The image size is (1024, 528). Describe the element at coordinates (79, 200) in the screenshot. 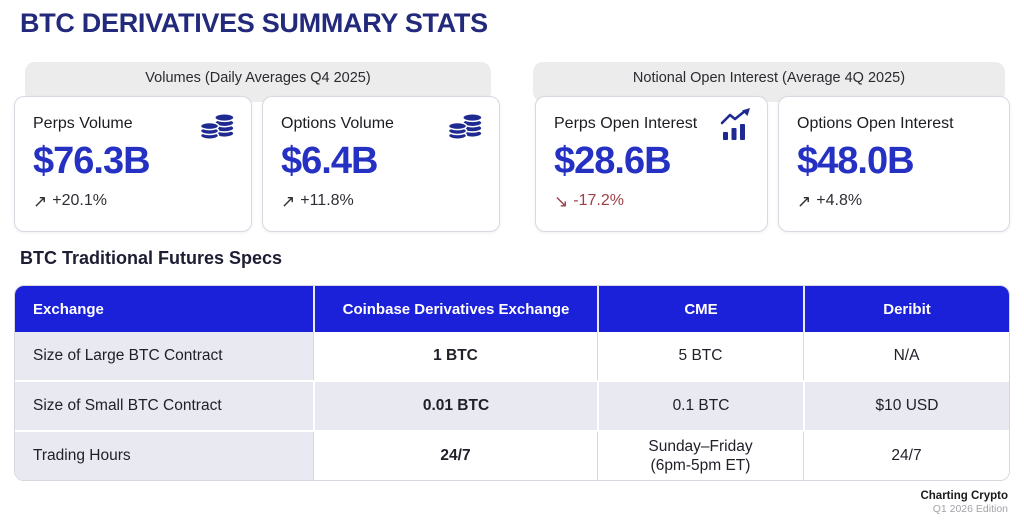

I see `stat-delta-value: +20.1%` at that location.